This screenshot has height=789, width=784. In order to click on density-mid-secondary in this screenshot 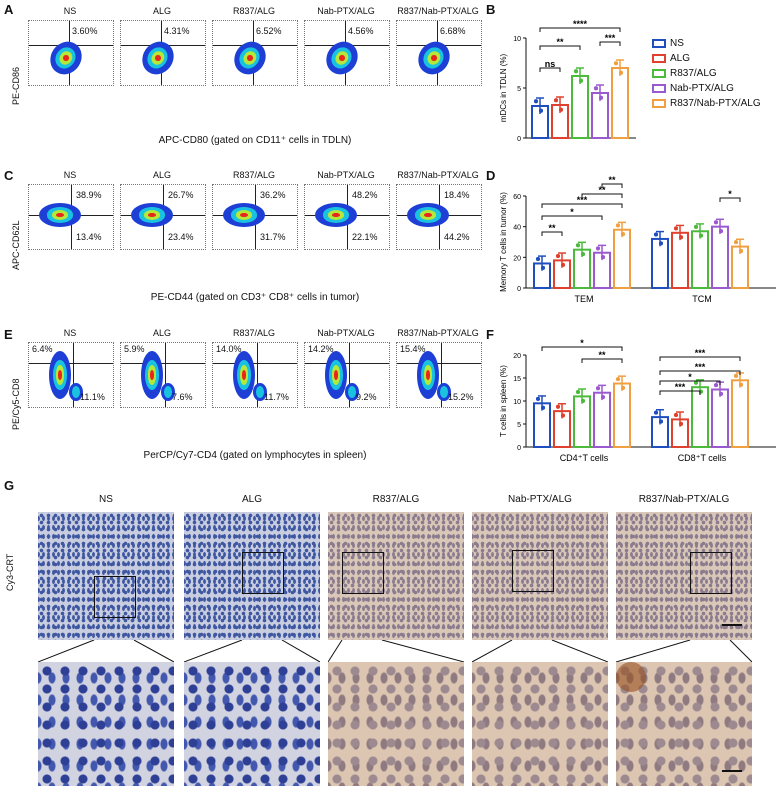, I will do `click(76, 392)`.